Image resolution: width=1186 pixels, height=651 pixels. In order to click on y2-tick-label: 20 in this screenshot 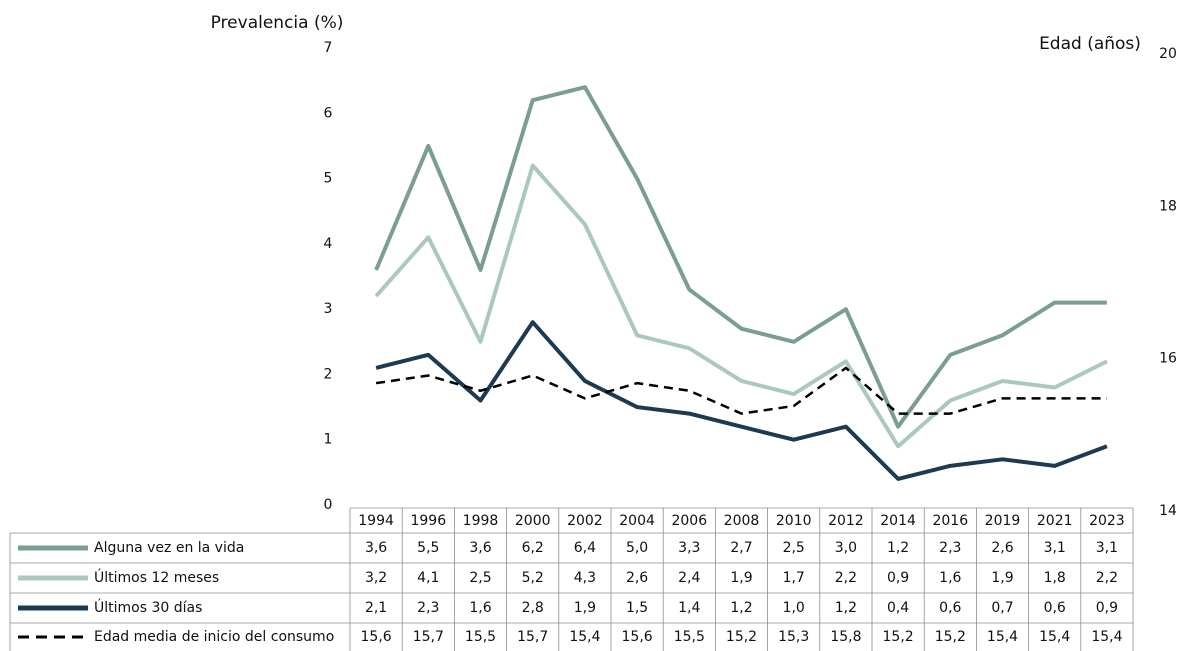, I will do `click(1168, 54)`.